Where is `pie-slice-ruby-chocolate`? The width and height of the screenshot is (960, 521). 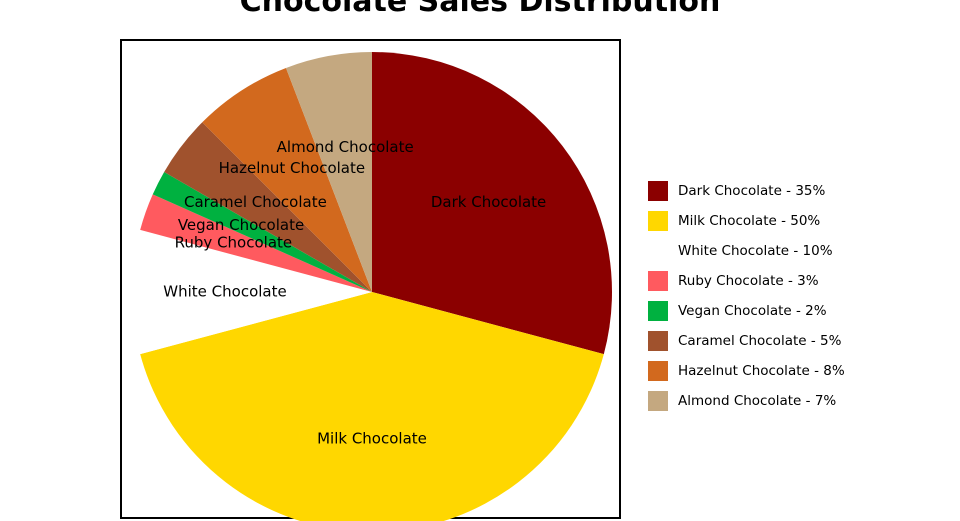
pie-slice-ruby-chocolate is located at coordinates (256, 243).